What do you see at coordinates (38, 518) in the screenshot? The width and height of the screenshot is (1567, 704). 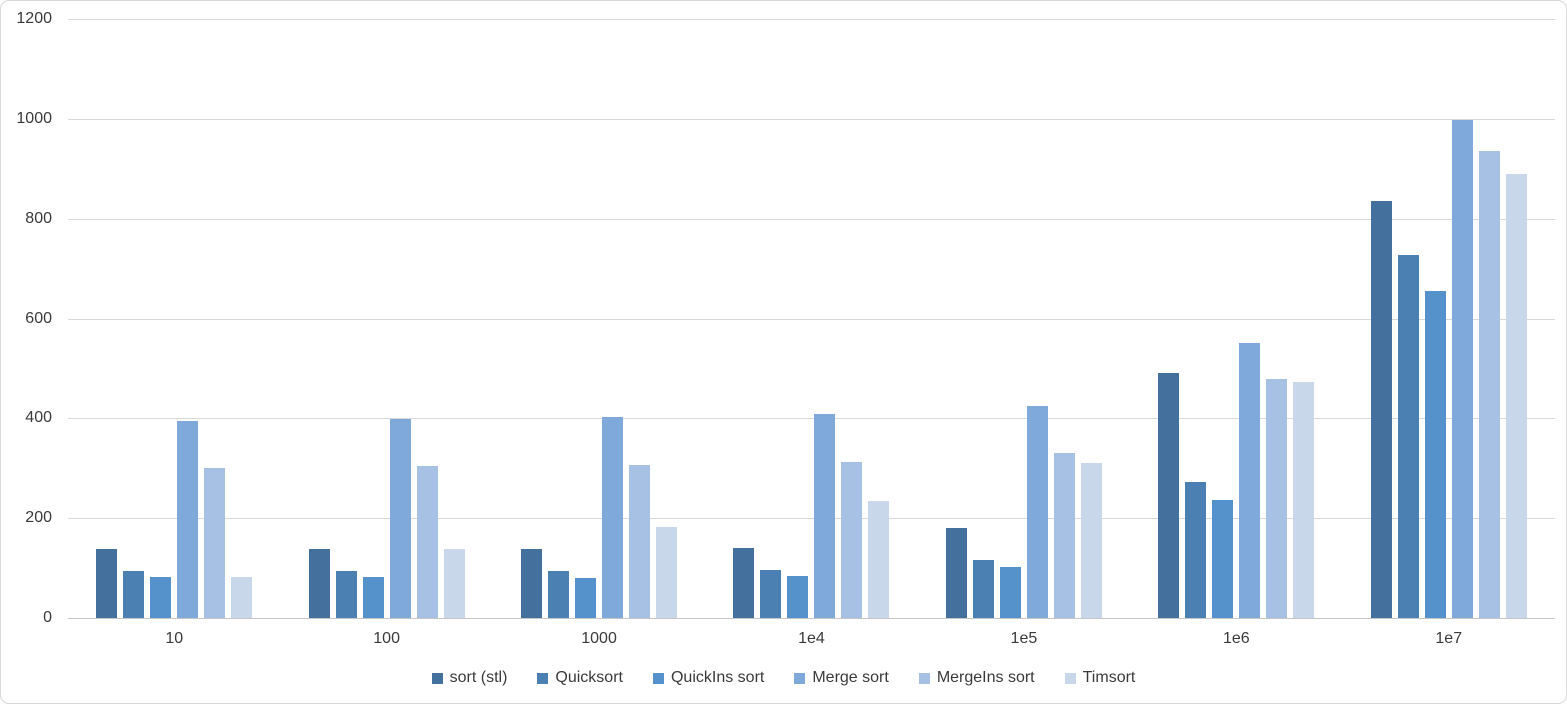 I see `y-tick-label-200: 200` at bounding box center [38, 518].